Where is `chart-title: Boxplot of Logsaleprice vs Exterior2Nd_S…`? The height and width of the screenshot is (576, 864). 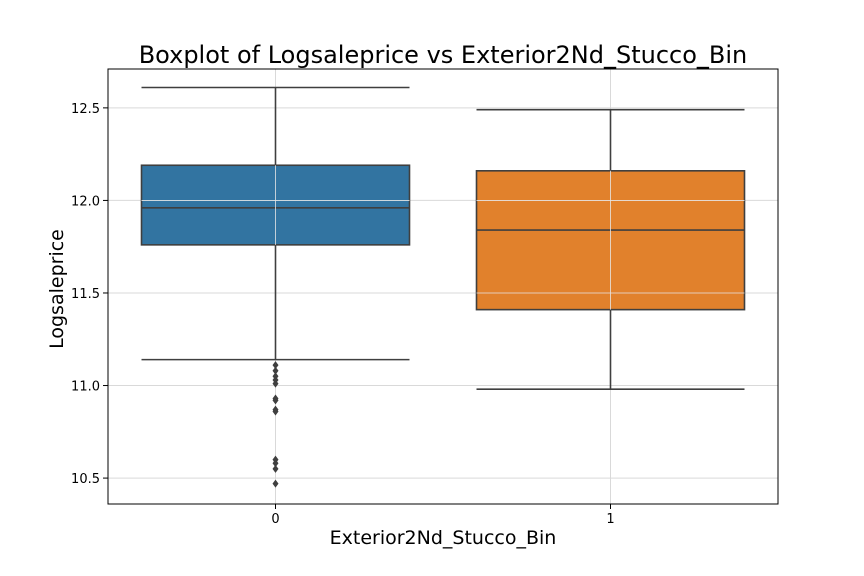
chart-title: Boxplot of Logsaleprice vs Exterior2Nd_S… is located at coordinates (443, 55).